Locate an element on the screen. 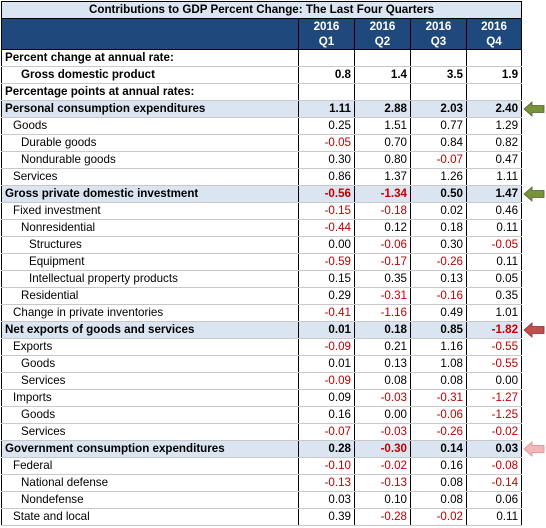 Image resolution: width=546 pixels, height=528 pixels. value-cell: -0.18 is located at coordinates (382, 211).